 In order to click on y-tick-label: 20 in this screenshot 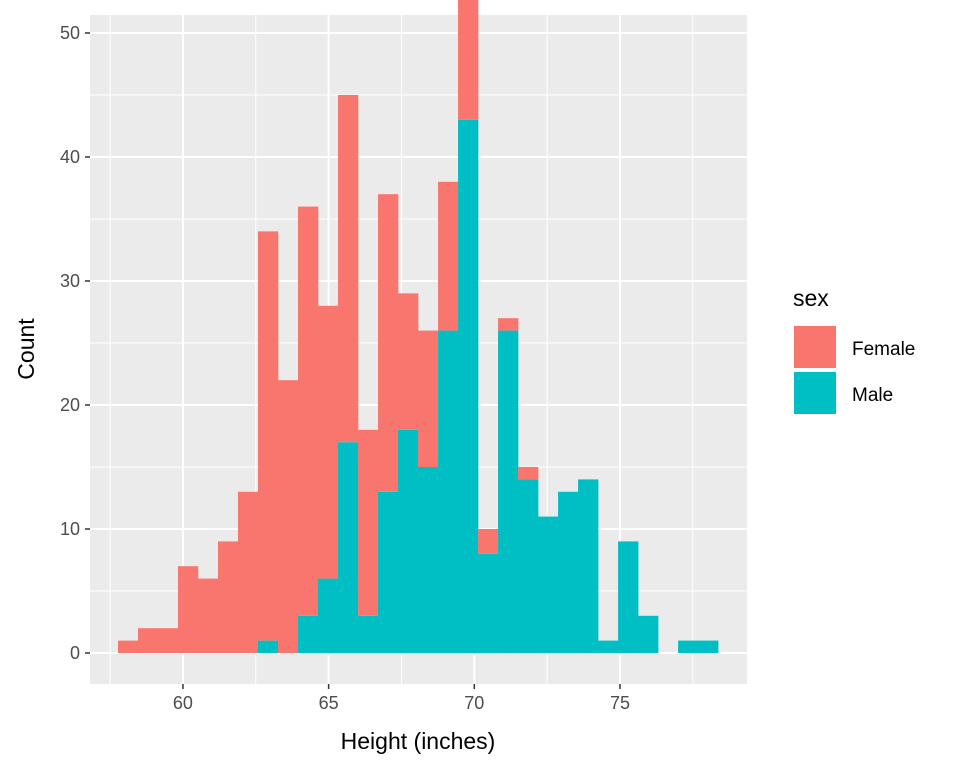, I will do `click(70, 405)`.